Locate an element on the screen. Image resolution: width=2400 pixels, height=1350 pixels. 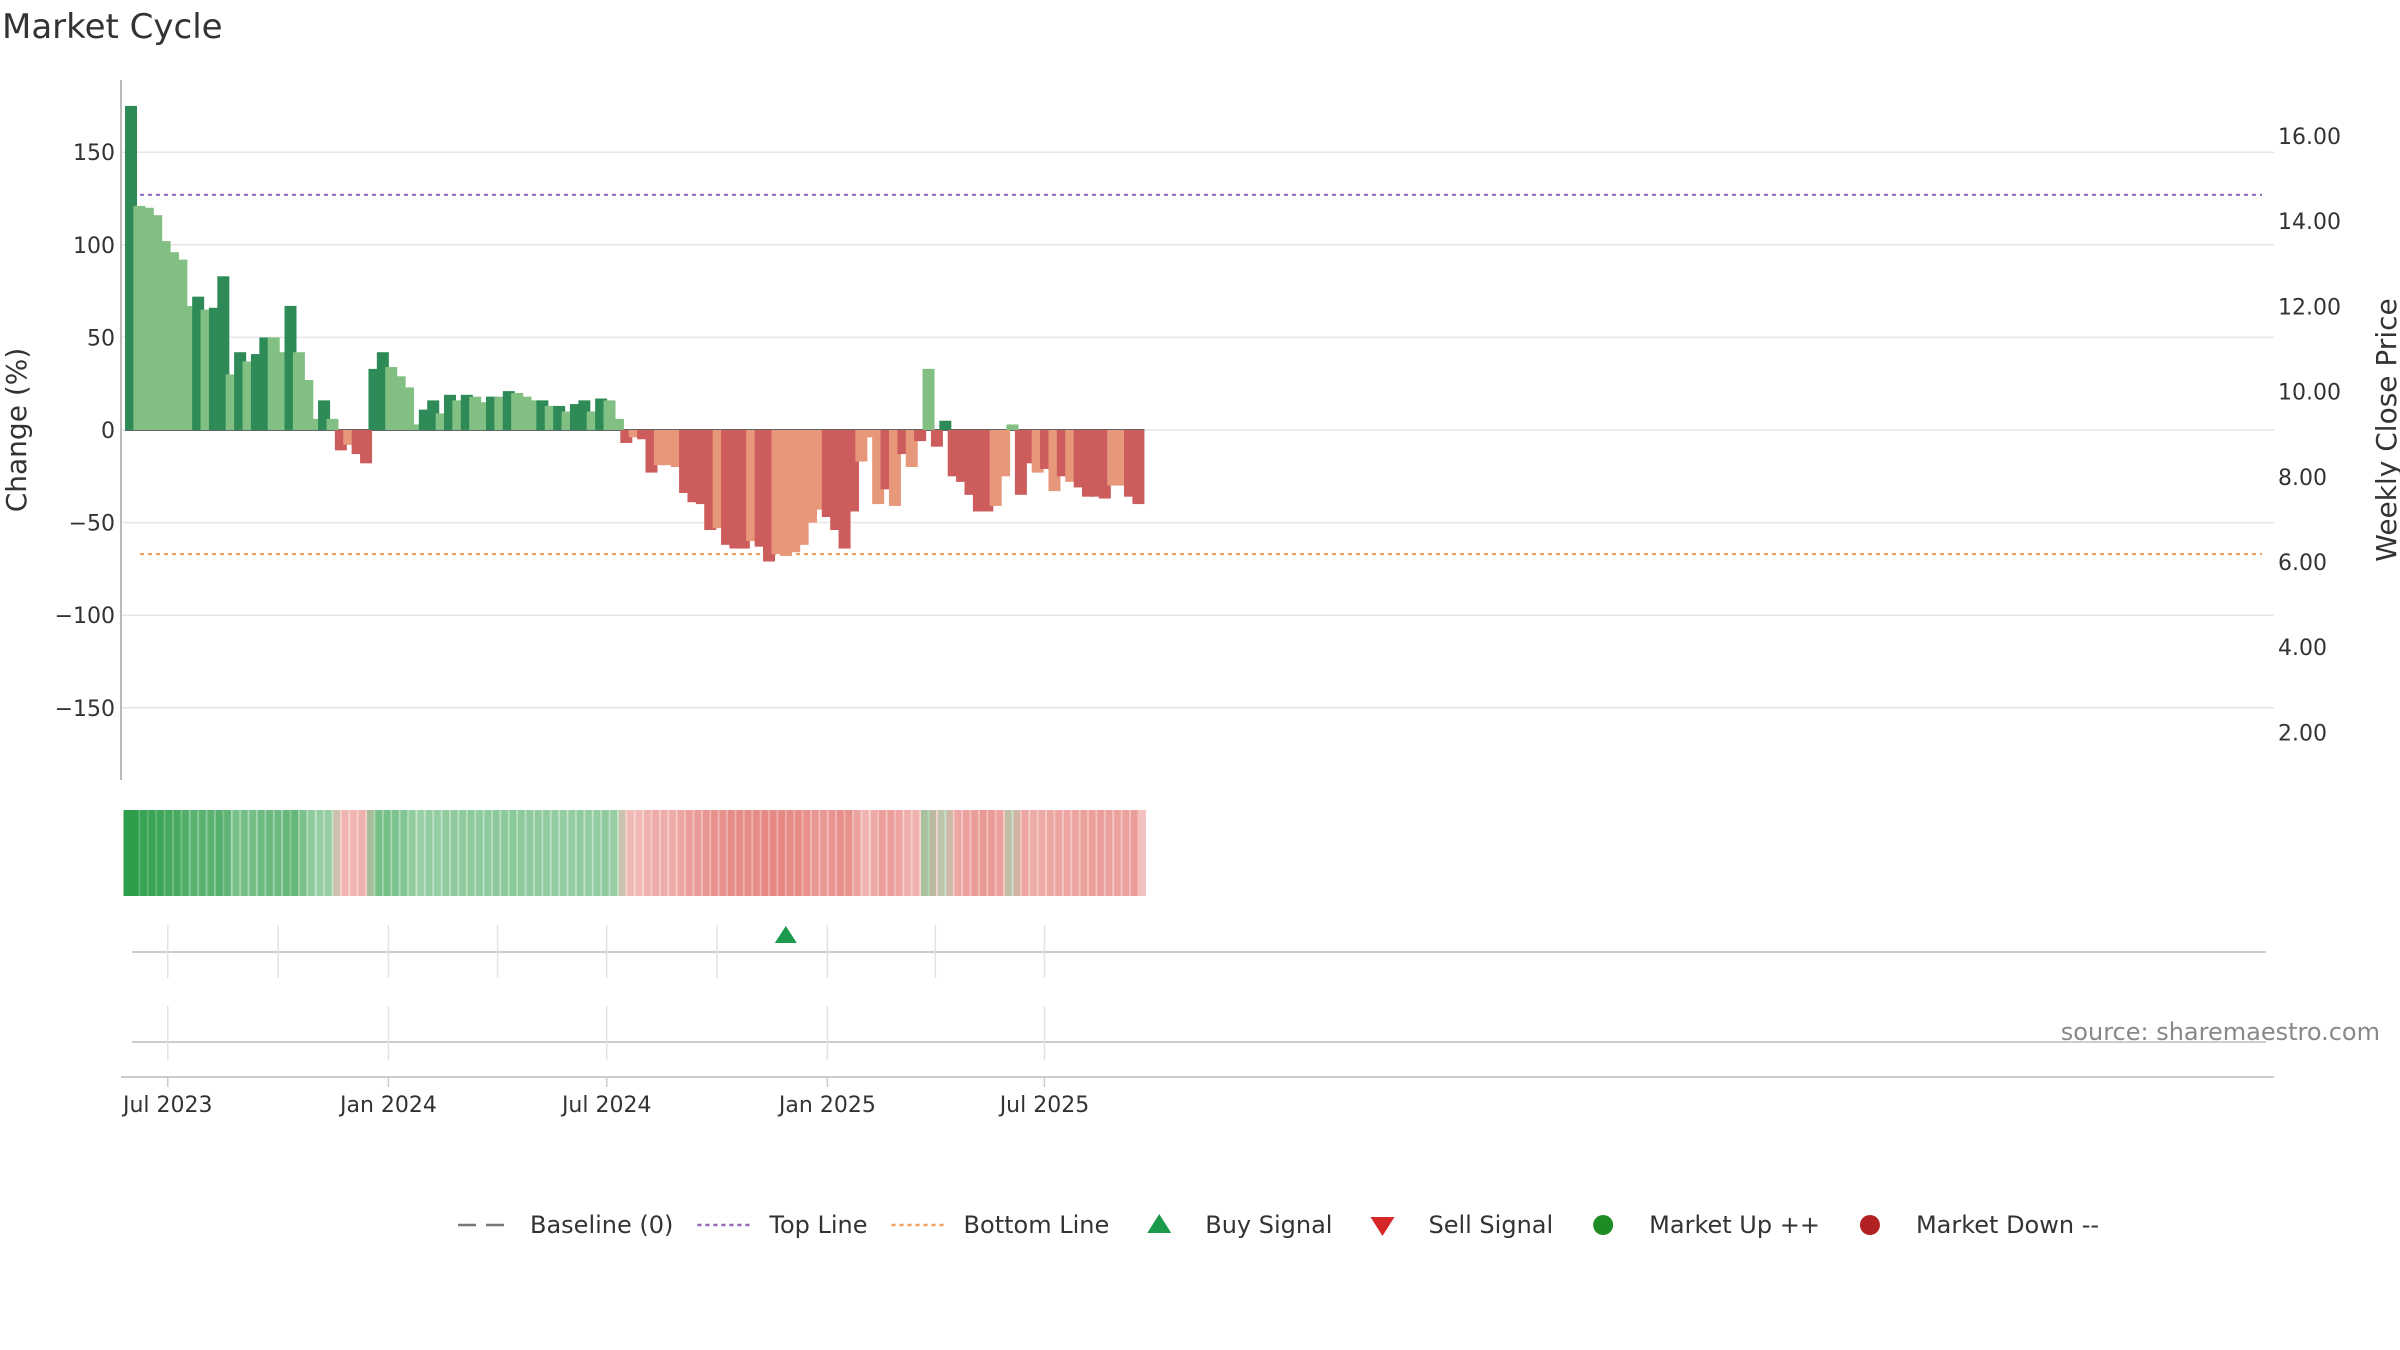
legend-symbol-circle is located at coordinates (1869, 1225).